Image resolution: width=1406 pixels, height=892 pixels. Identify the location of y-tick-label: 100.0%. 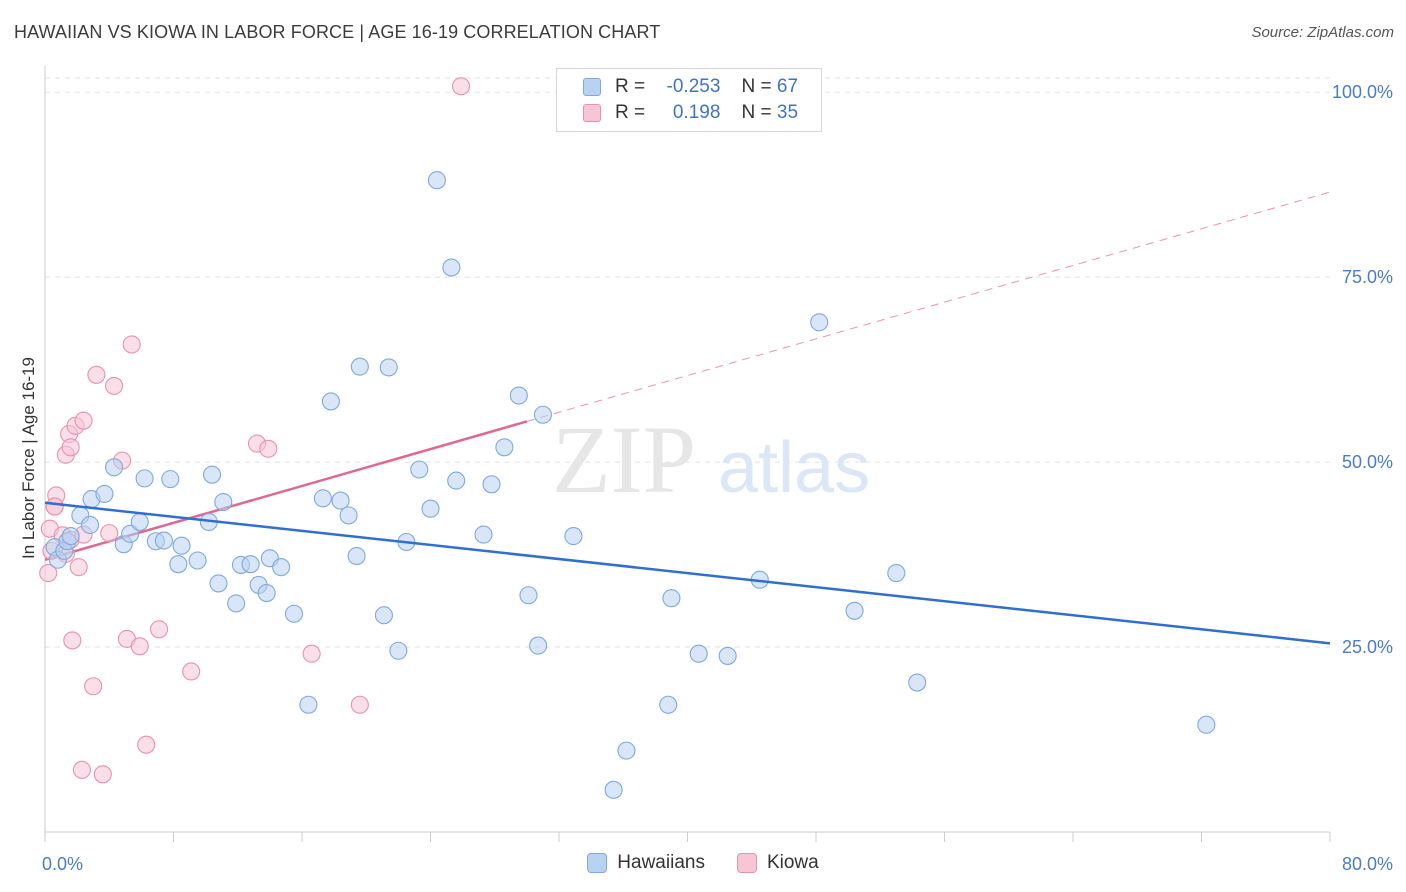
(1362, 92).